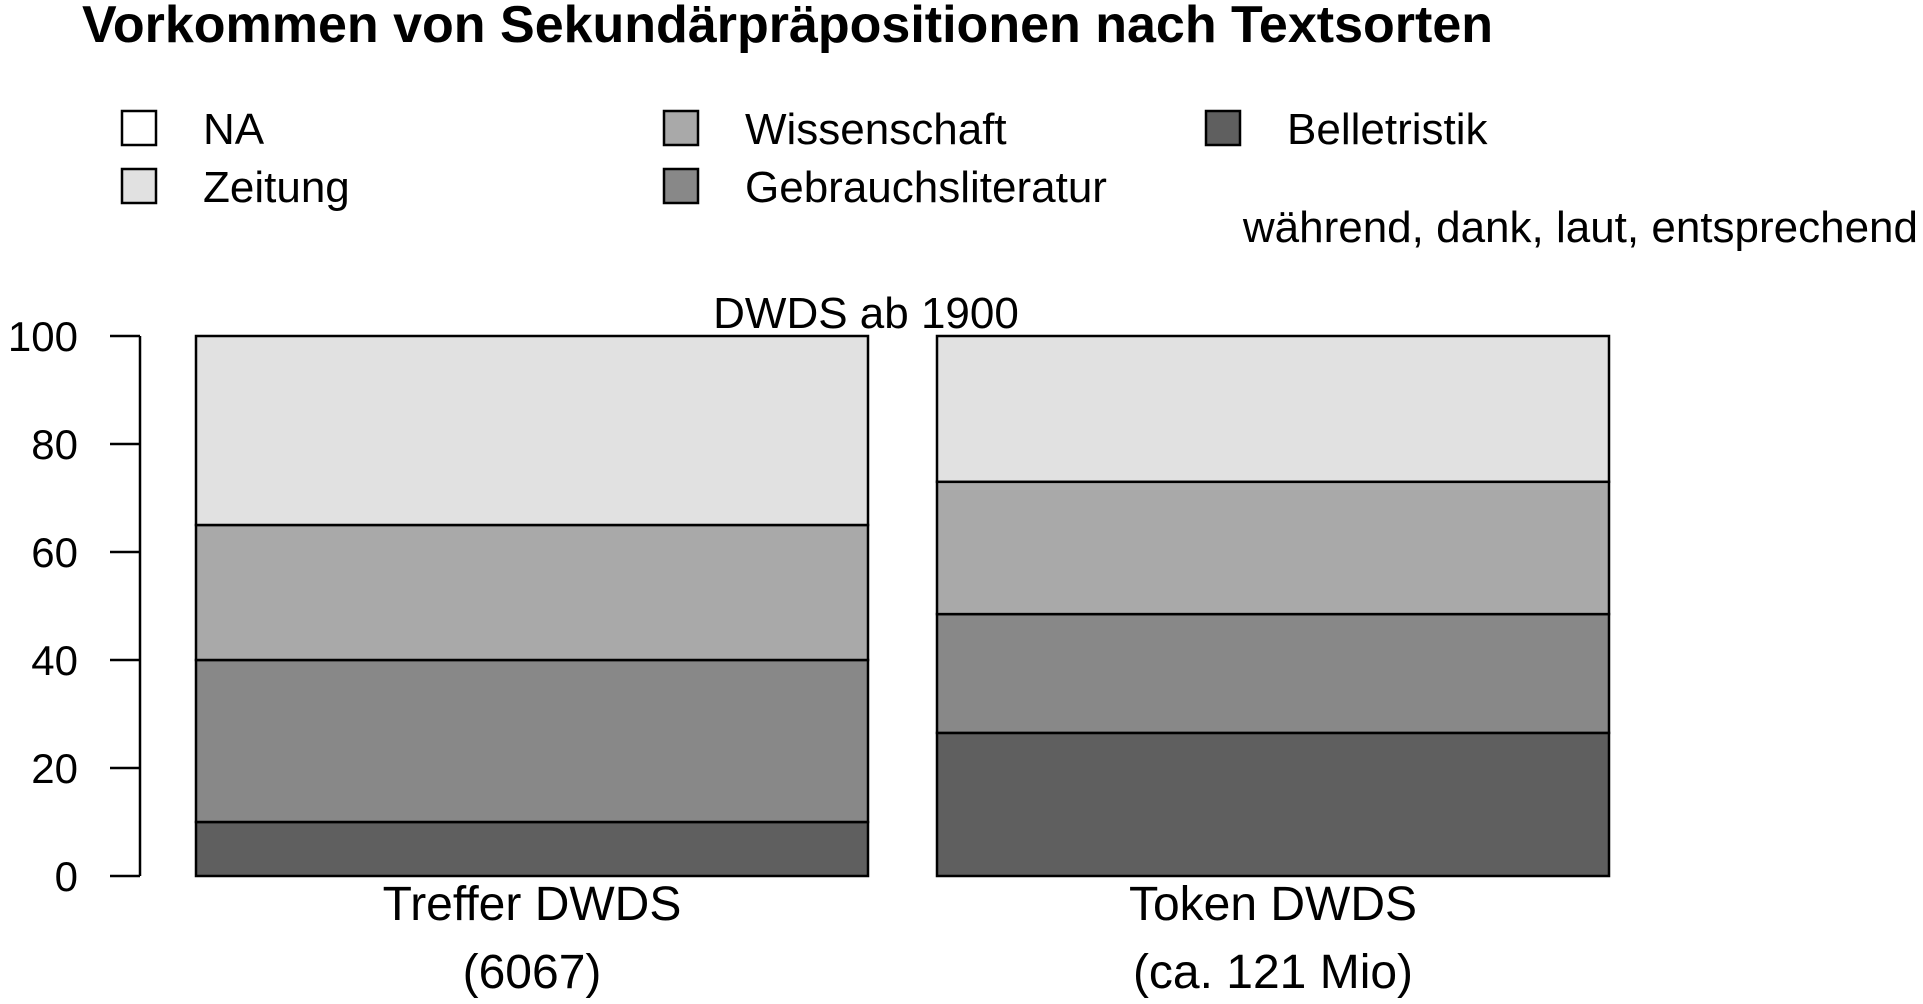 The height and width of the screenshot is (1004, 1923). Describe the element at coordinates (54, 660) in the screenshot. I see `y-tick-label-40: 40` at that location.